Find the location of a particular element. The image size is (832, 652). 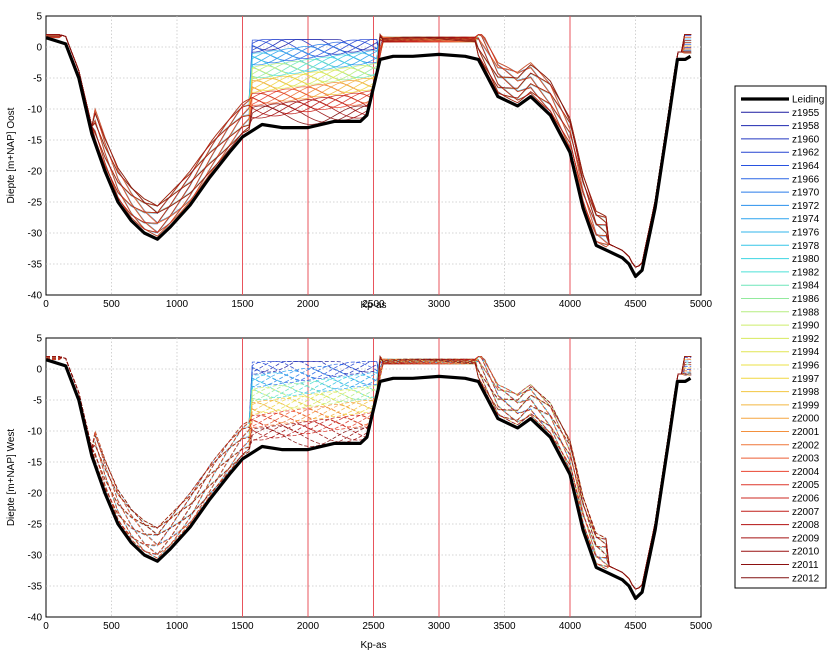

legend-label-z2010: z2010 is located at coordinates (806, 552).